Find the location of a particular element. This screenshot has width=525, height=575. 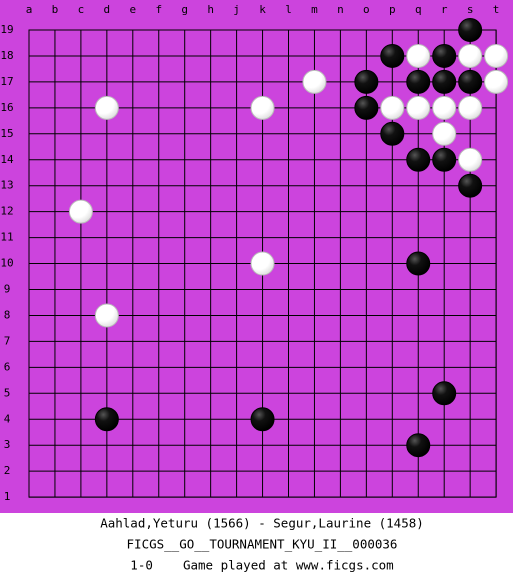

row-label: 19 is located at coordinates (6, 29).